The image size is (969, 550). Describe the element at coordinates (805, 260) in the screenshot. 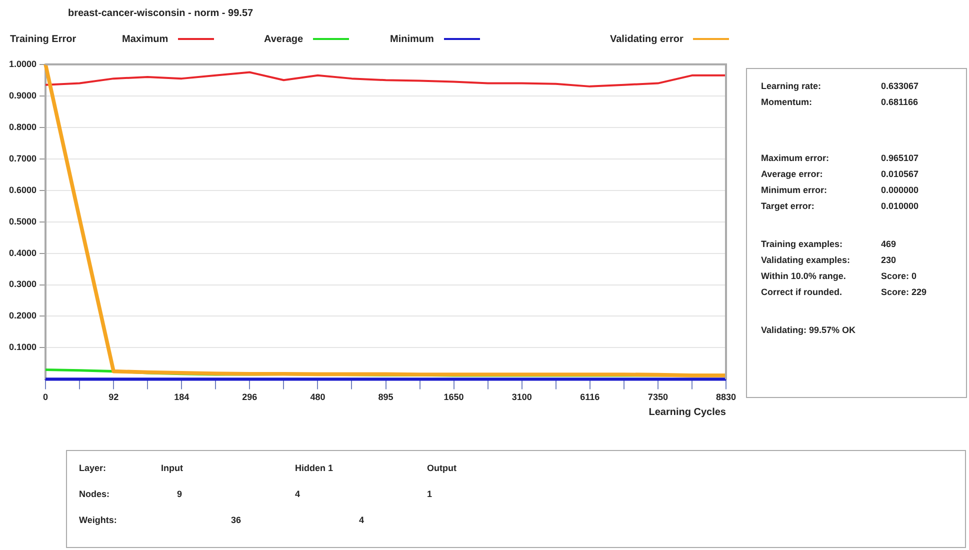

I see `text: Validating examples:` at that location.